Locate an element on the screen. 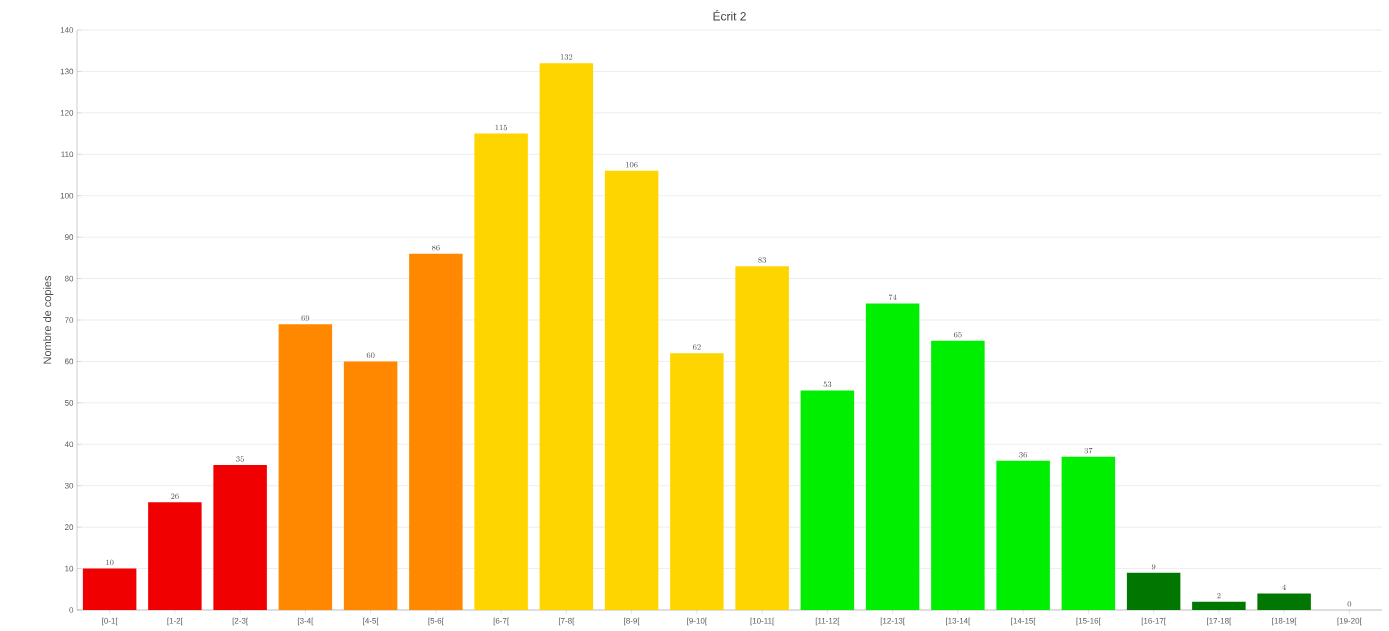  y-axis-title: Nombre de copies is located at coordinates (48, 319).